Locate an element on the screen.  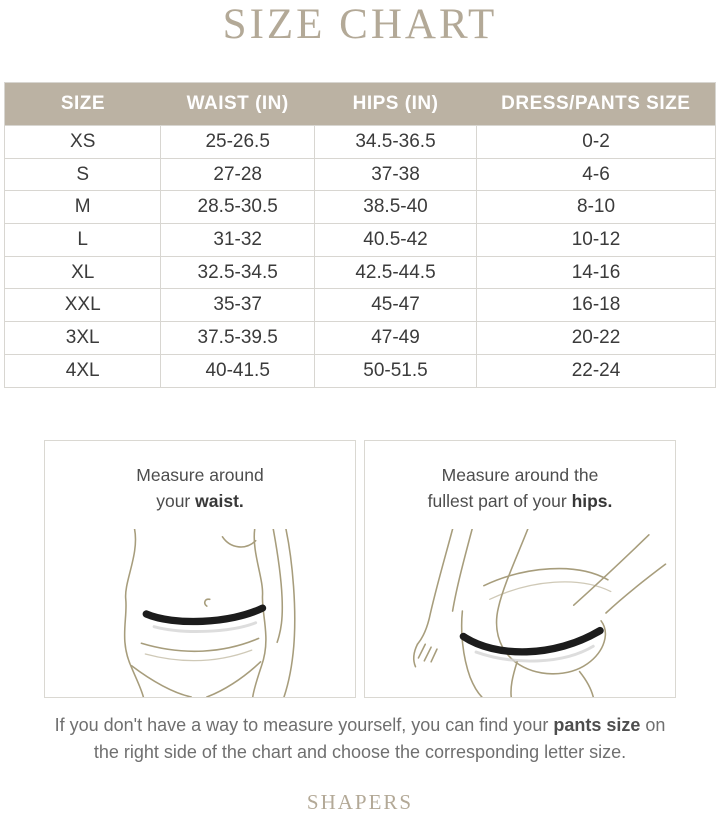
table-row: XXL 35-37 45-47 16-18 is located at coordinates (359, 305).